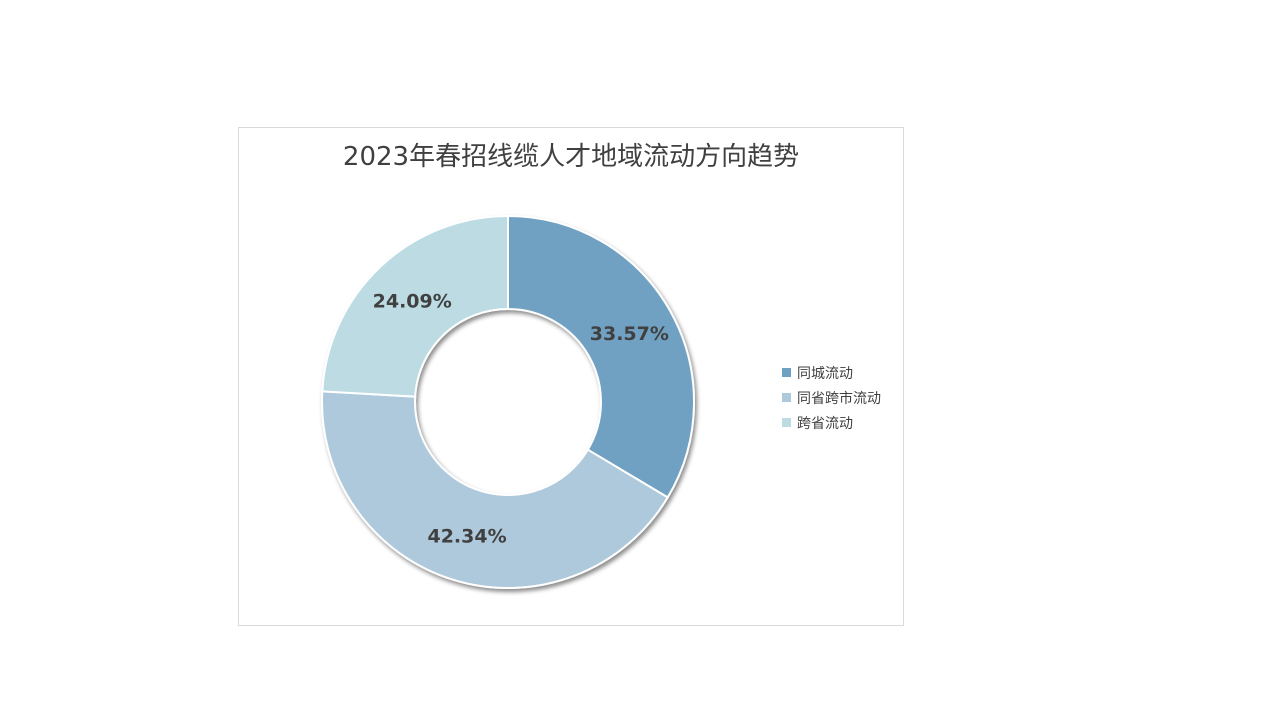 The image size is (1280, 720). What do you see at coordinates (412, 302) in the screenshot?
I see `slice-data-label: 24.09%` at bounding box center [412, 302].